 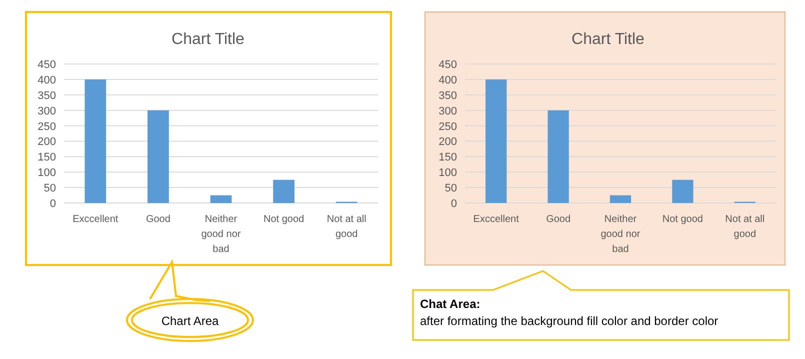 I want to click on text: after formating the background fill color and border color, so click(x=569, y=321).